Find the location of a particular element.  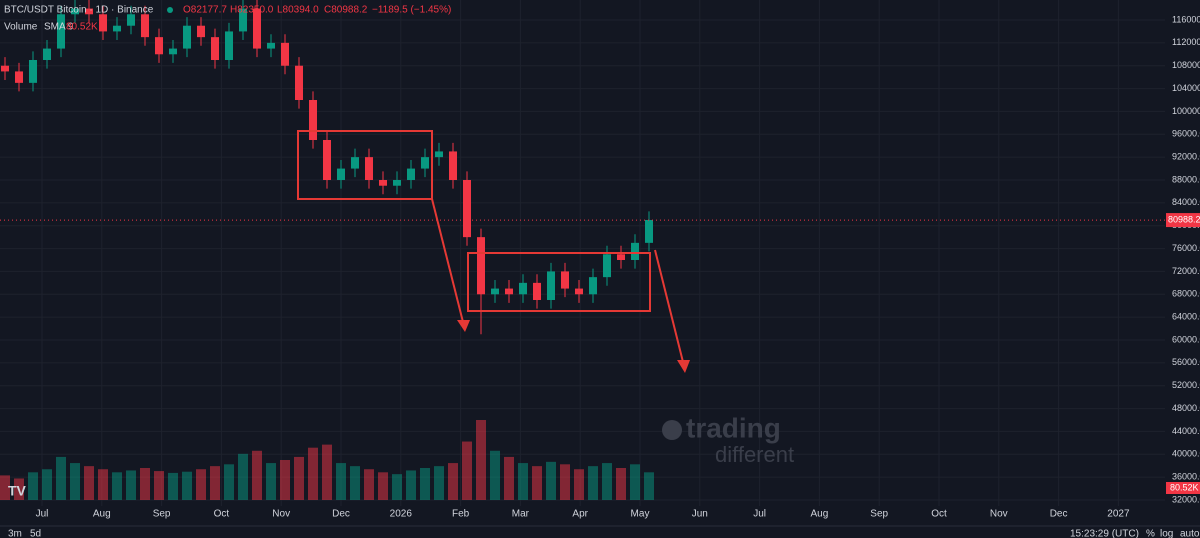

y-tick-label: 76000.0 is located at coordinates (1186, 248).